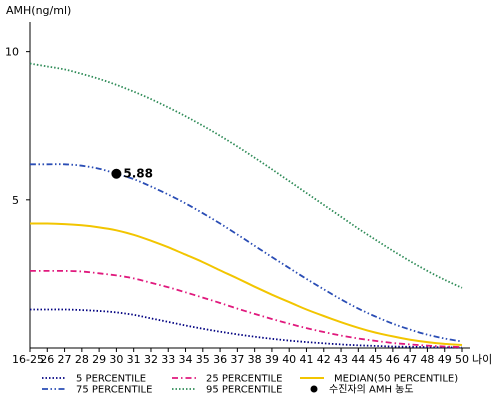 The height and width of the screenshot is (400, 500). What do you see at coordinates (111, 379) in the screenshot?
I see `legend-label: 5 PERCENTILE` at bounding box center [111, 379].